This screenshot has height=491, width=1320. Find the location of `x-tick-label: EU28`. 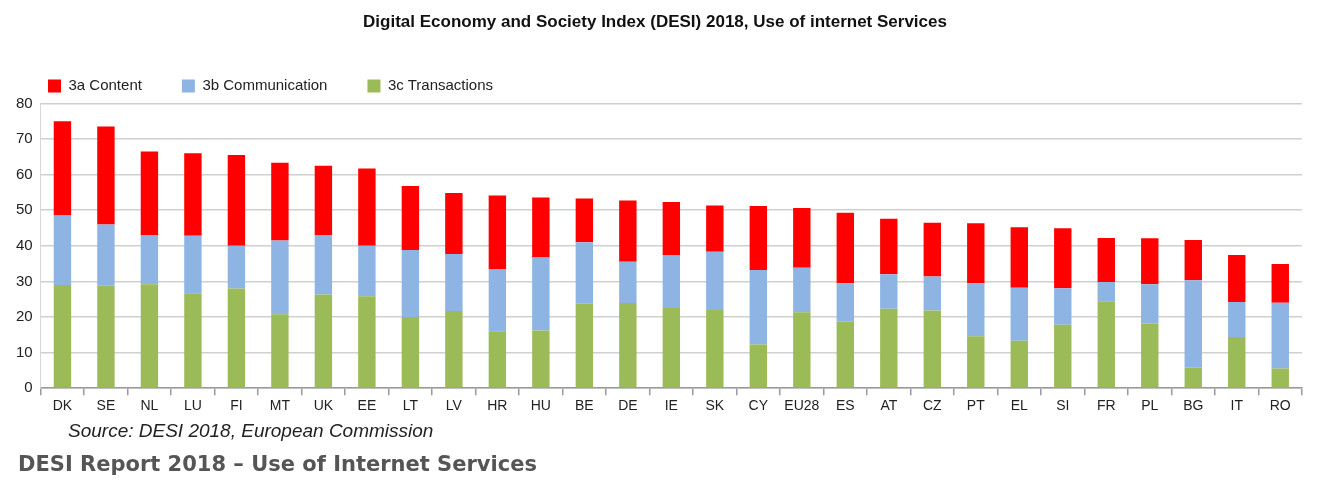

x-tick-label: EU28 is located at coordinates (802, 405).